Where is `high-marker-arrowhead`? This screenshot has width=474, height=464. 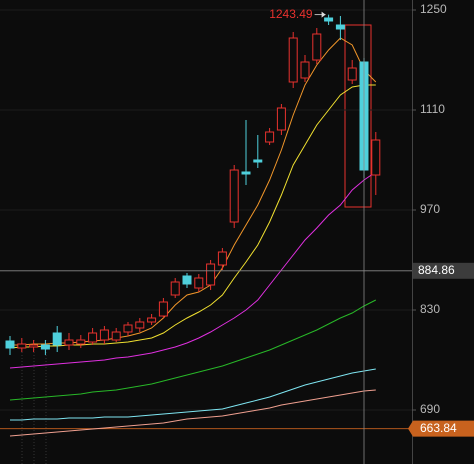
high-marker-arrowhead is located at coordinates (323, 14).